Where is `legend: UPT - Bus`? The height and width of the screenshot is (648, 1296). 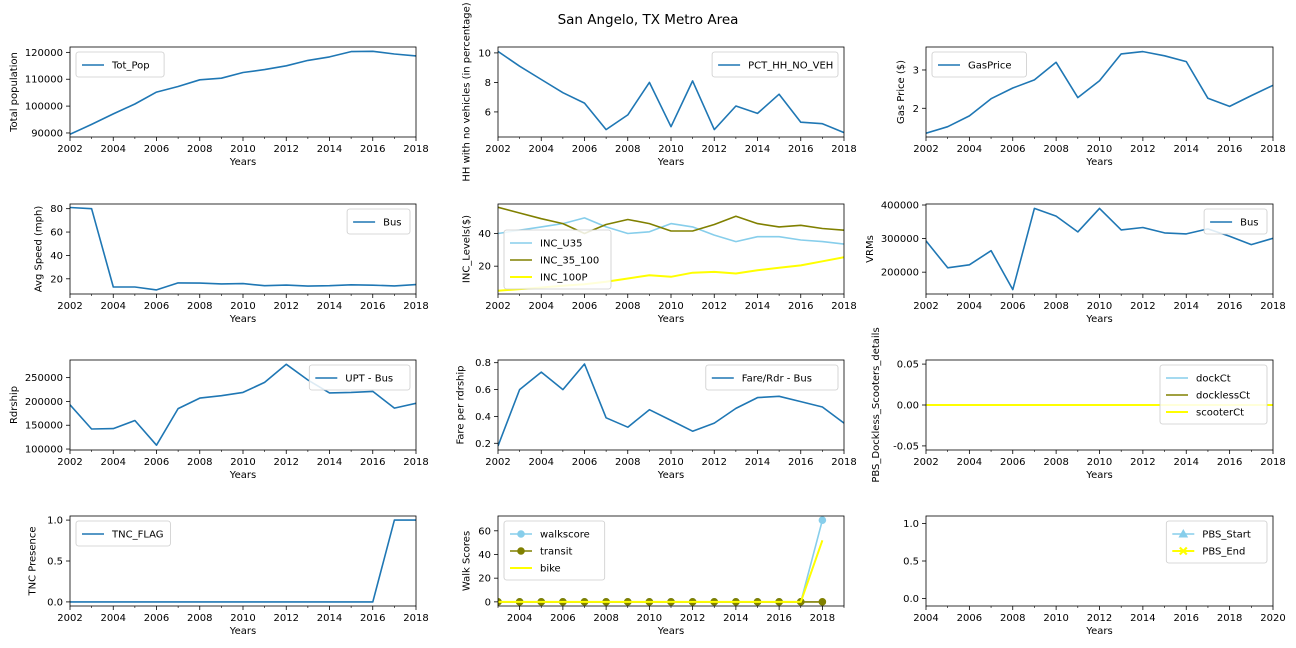
legend: UPT - Bus is located at coordinates (359, 377).